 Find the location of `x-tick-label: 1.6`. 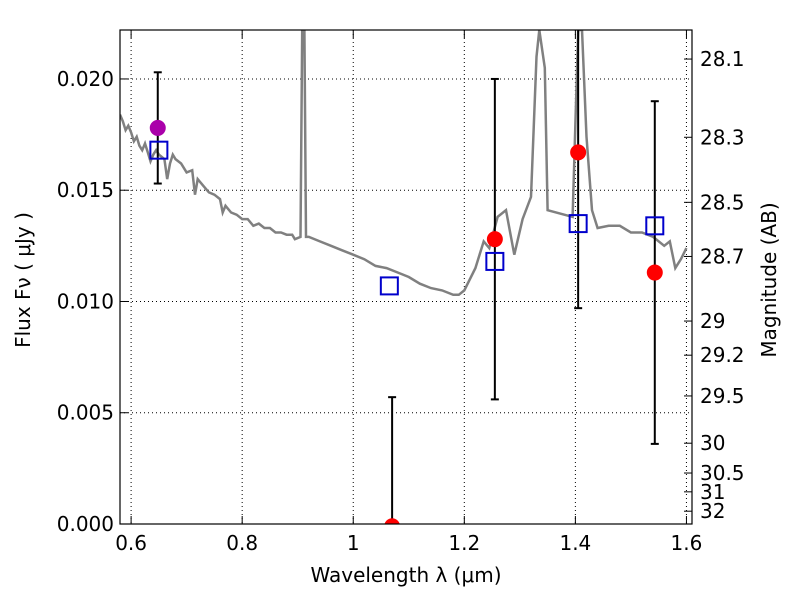

x-tick-label: 1.6 is located at coordinates (687, 543).